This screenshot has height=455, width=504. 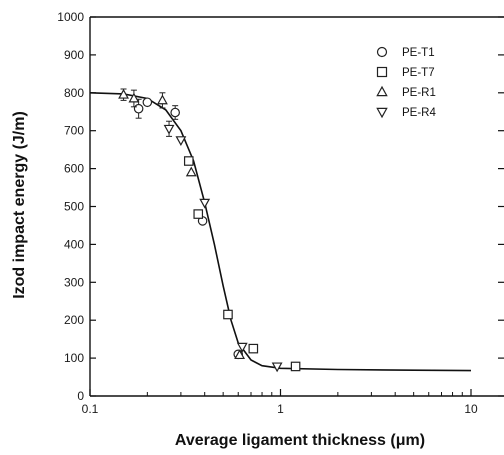 What do you see at coordinates (74, 244) in the screenshot?
I see `y-tick-label: 400` at bounding box center [74, 244].